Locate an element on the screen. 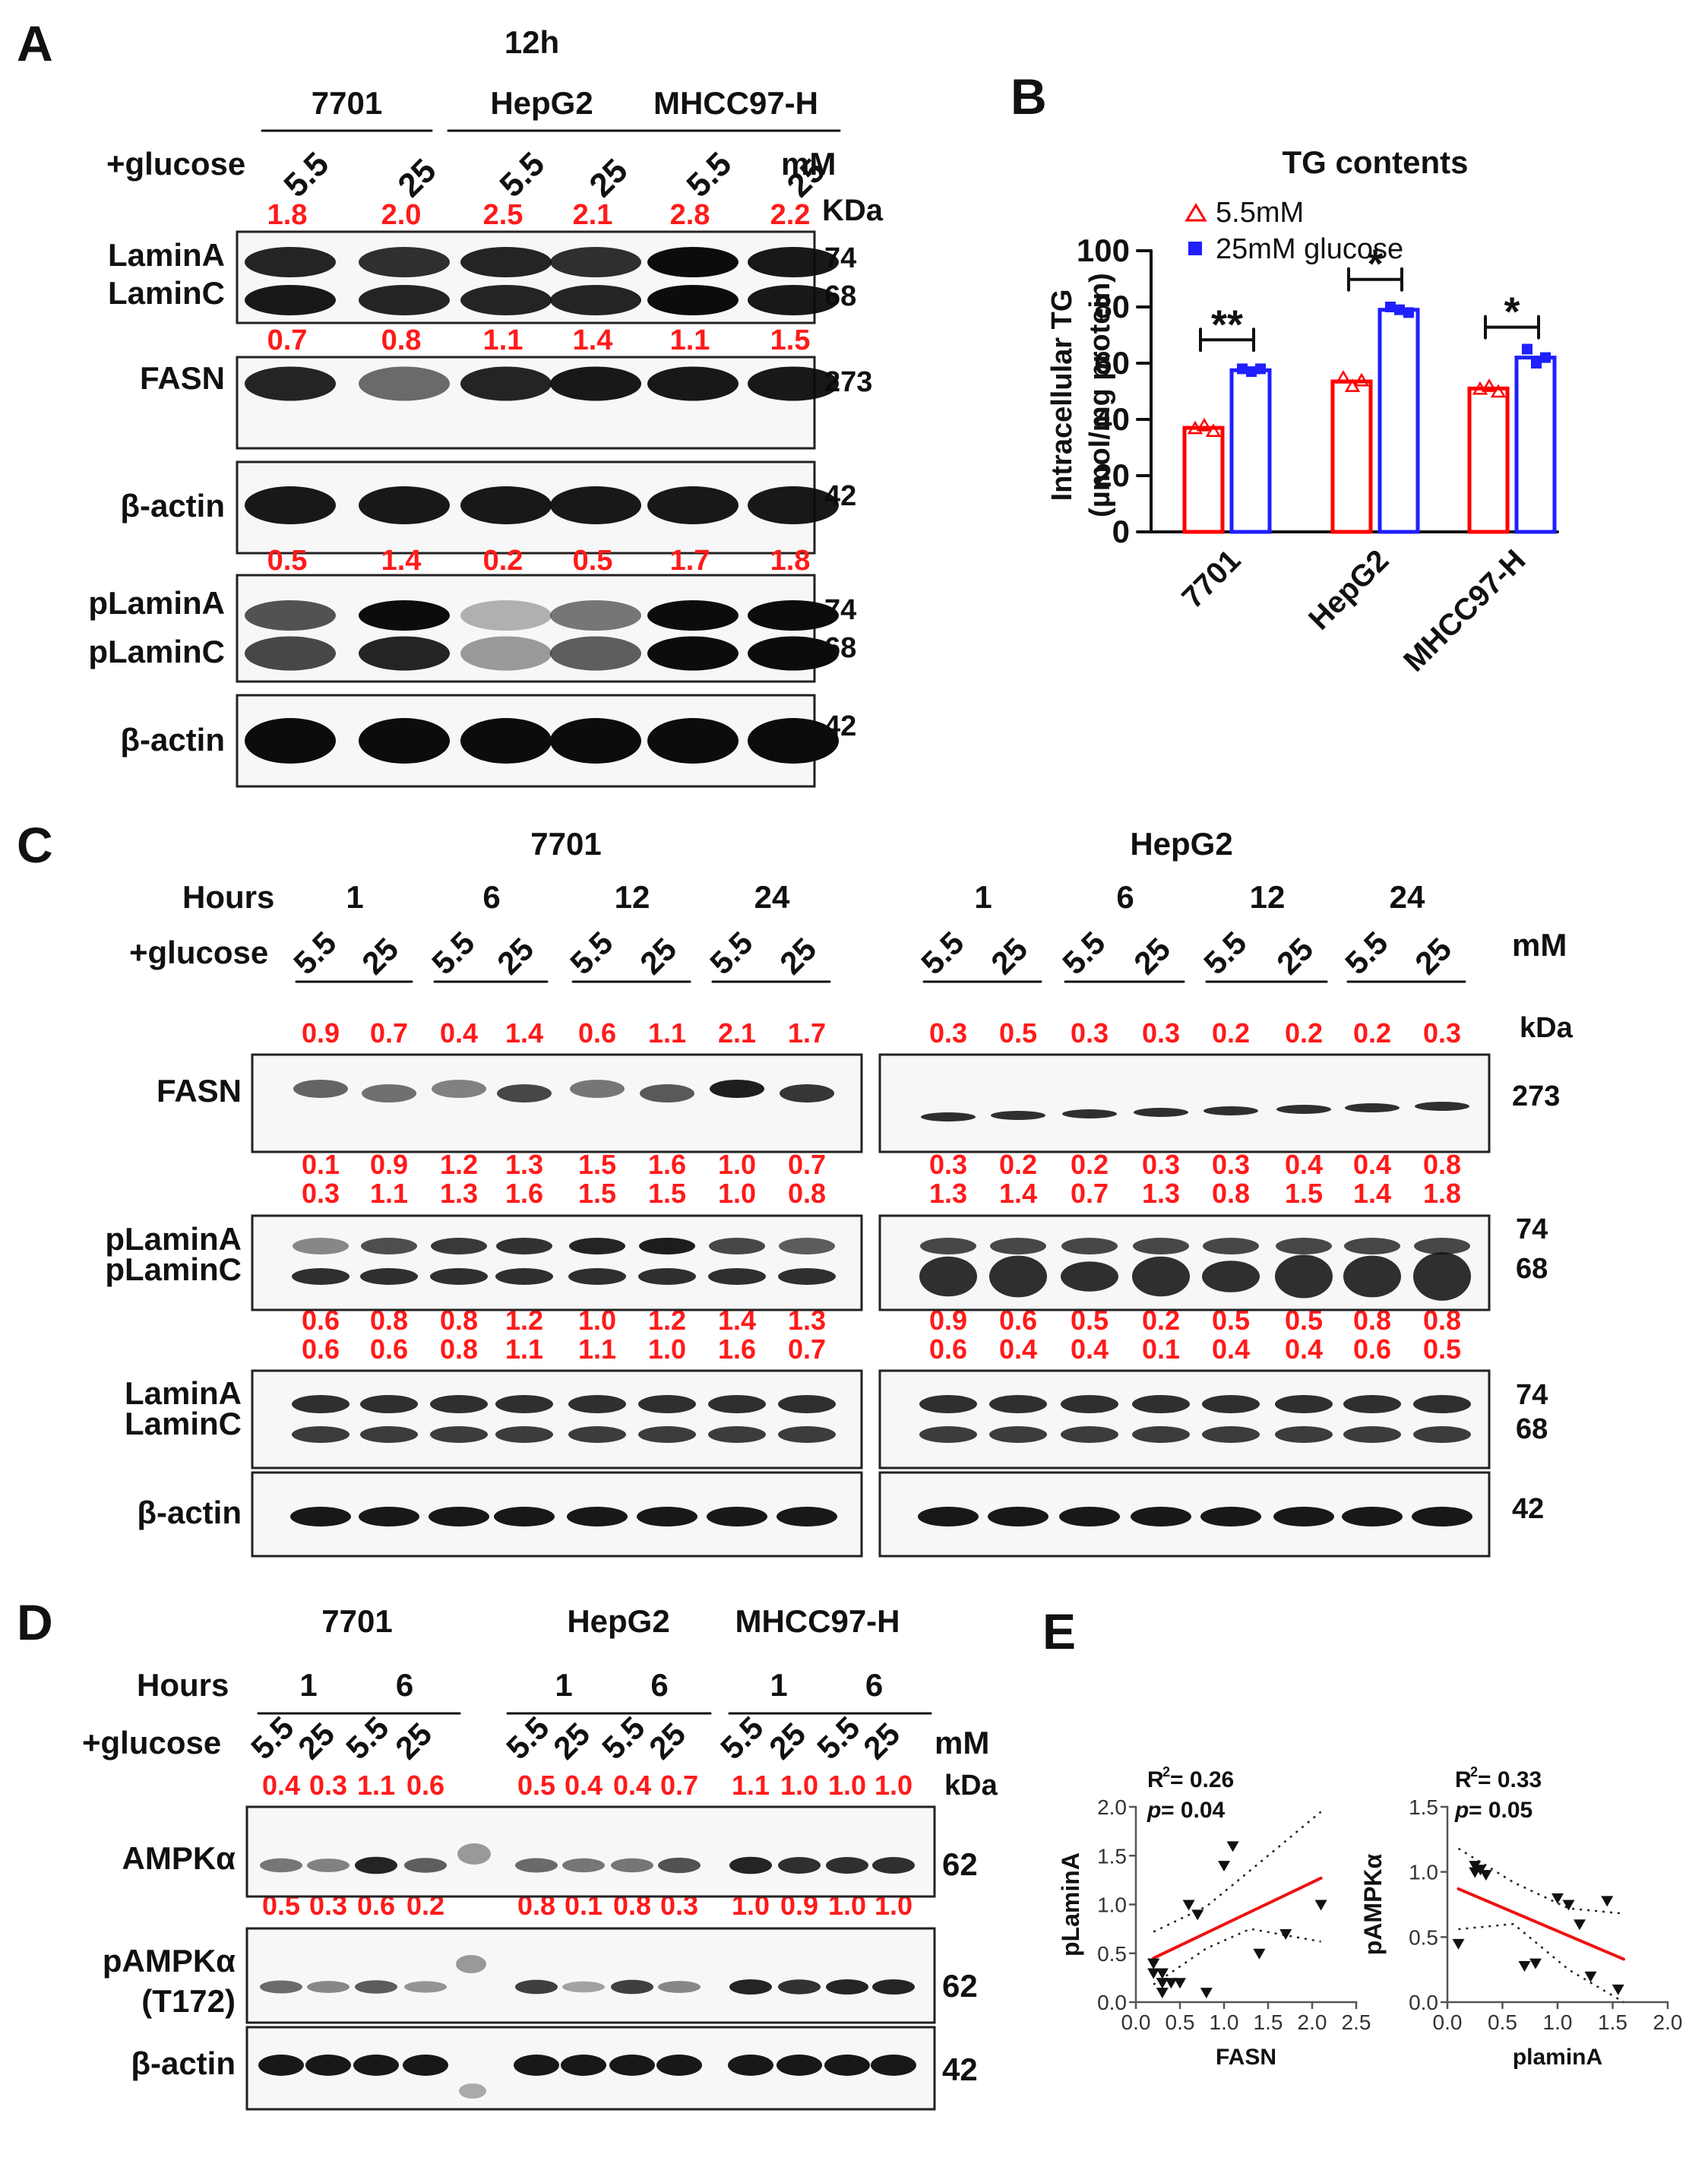 This screenshot has width=1708, height=2167. quant-value: 0.7 is located at coordinates (679, 1785).